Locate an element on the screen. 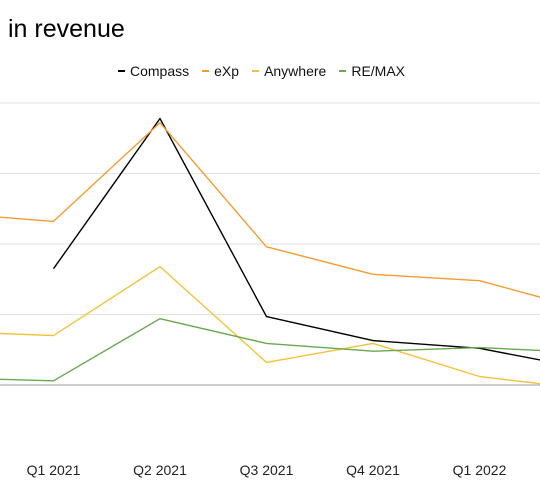  legend-entry-exp: eXp is located at coordinates (220, 71).